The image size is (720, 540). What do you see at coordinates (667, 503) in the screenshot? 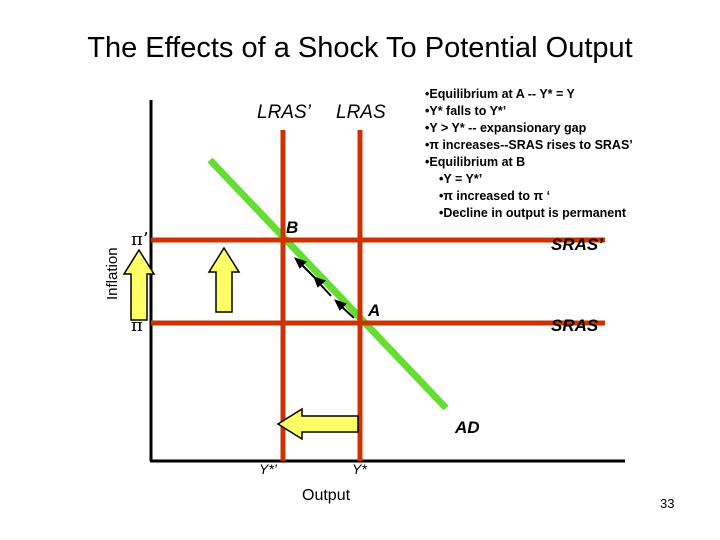
I see `page-number: 33` at bounding box center [667, 503].